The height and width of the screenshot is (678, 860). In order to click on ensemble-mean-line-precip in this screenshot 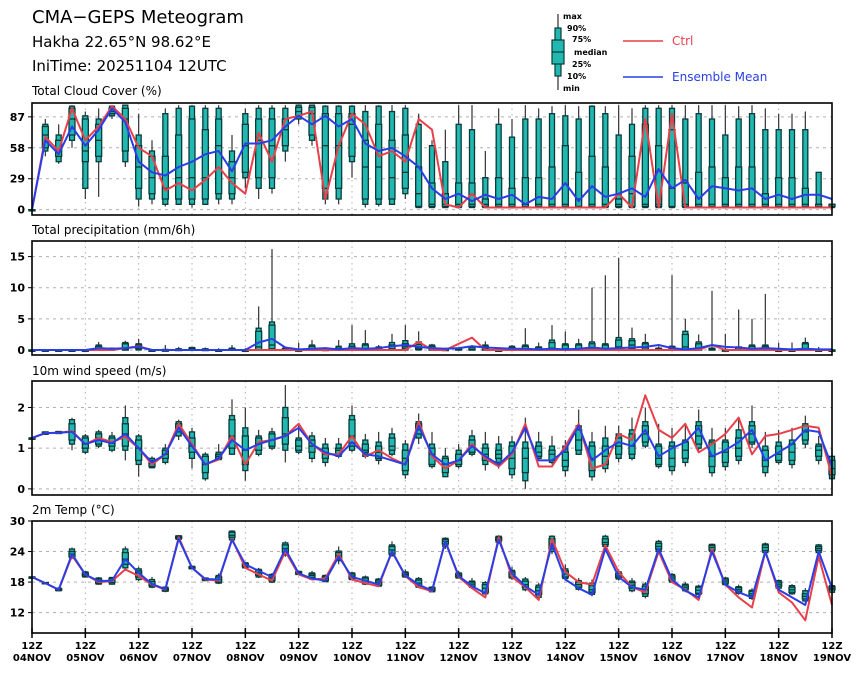, I will do `click(432, 344)`.